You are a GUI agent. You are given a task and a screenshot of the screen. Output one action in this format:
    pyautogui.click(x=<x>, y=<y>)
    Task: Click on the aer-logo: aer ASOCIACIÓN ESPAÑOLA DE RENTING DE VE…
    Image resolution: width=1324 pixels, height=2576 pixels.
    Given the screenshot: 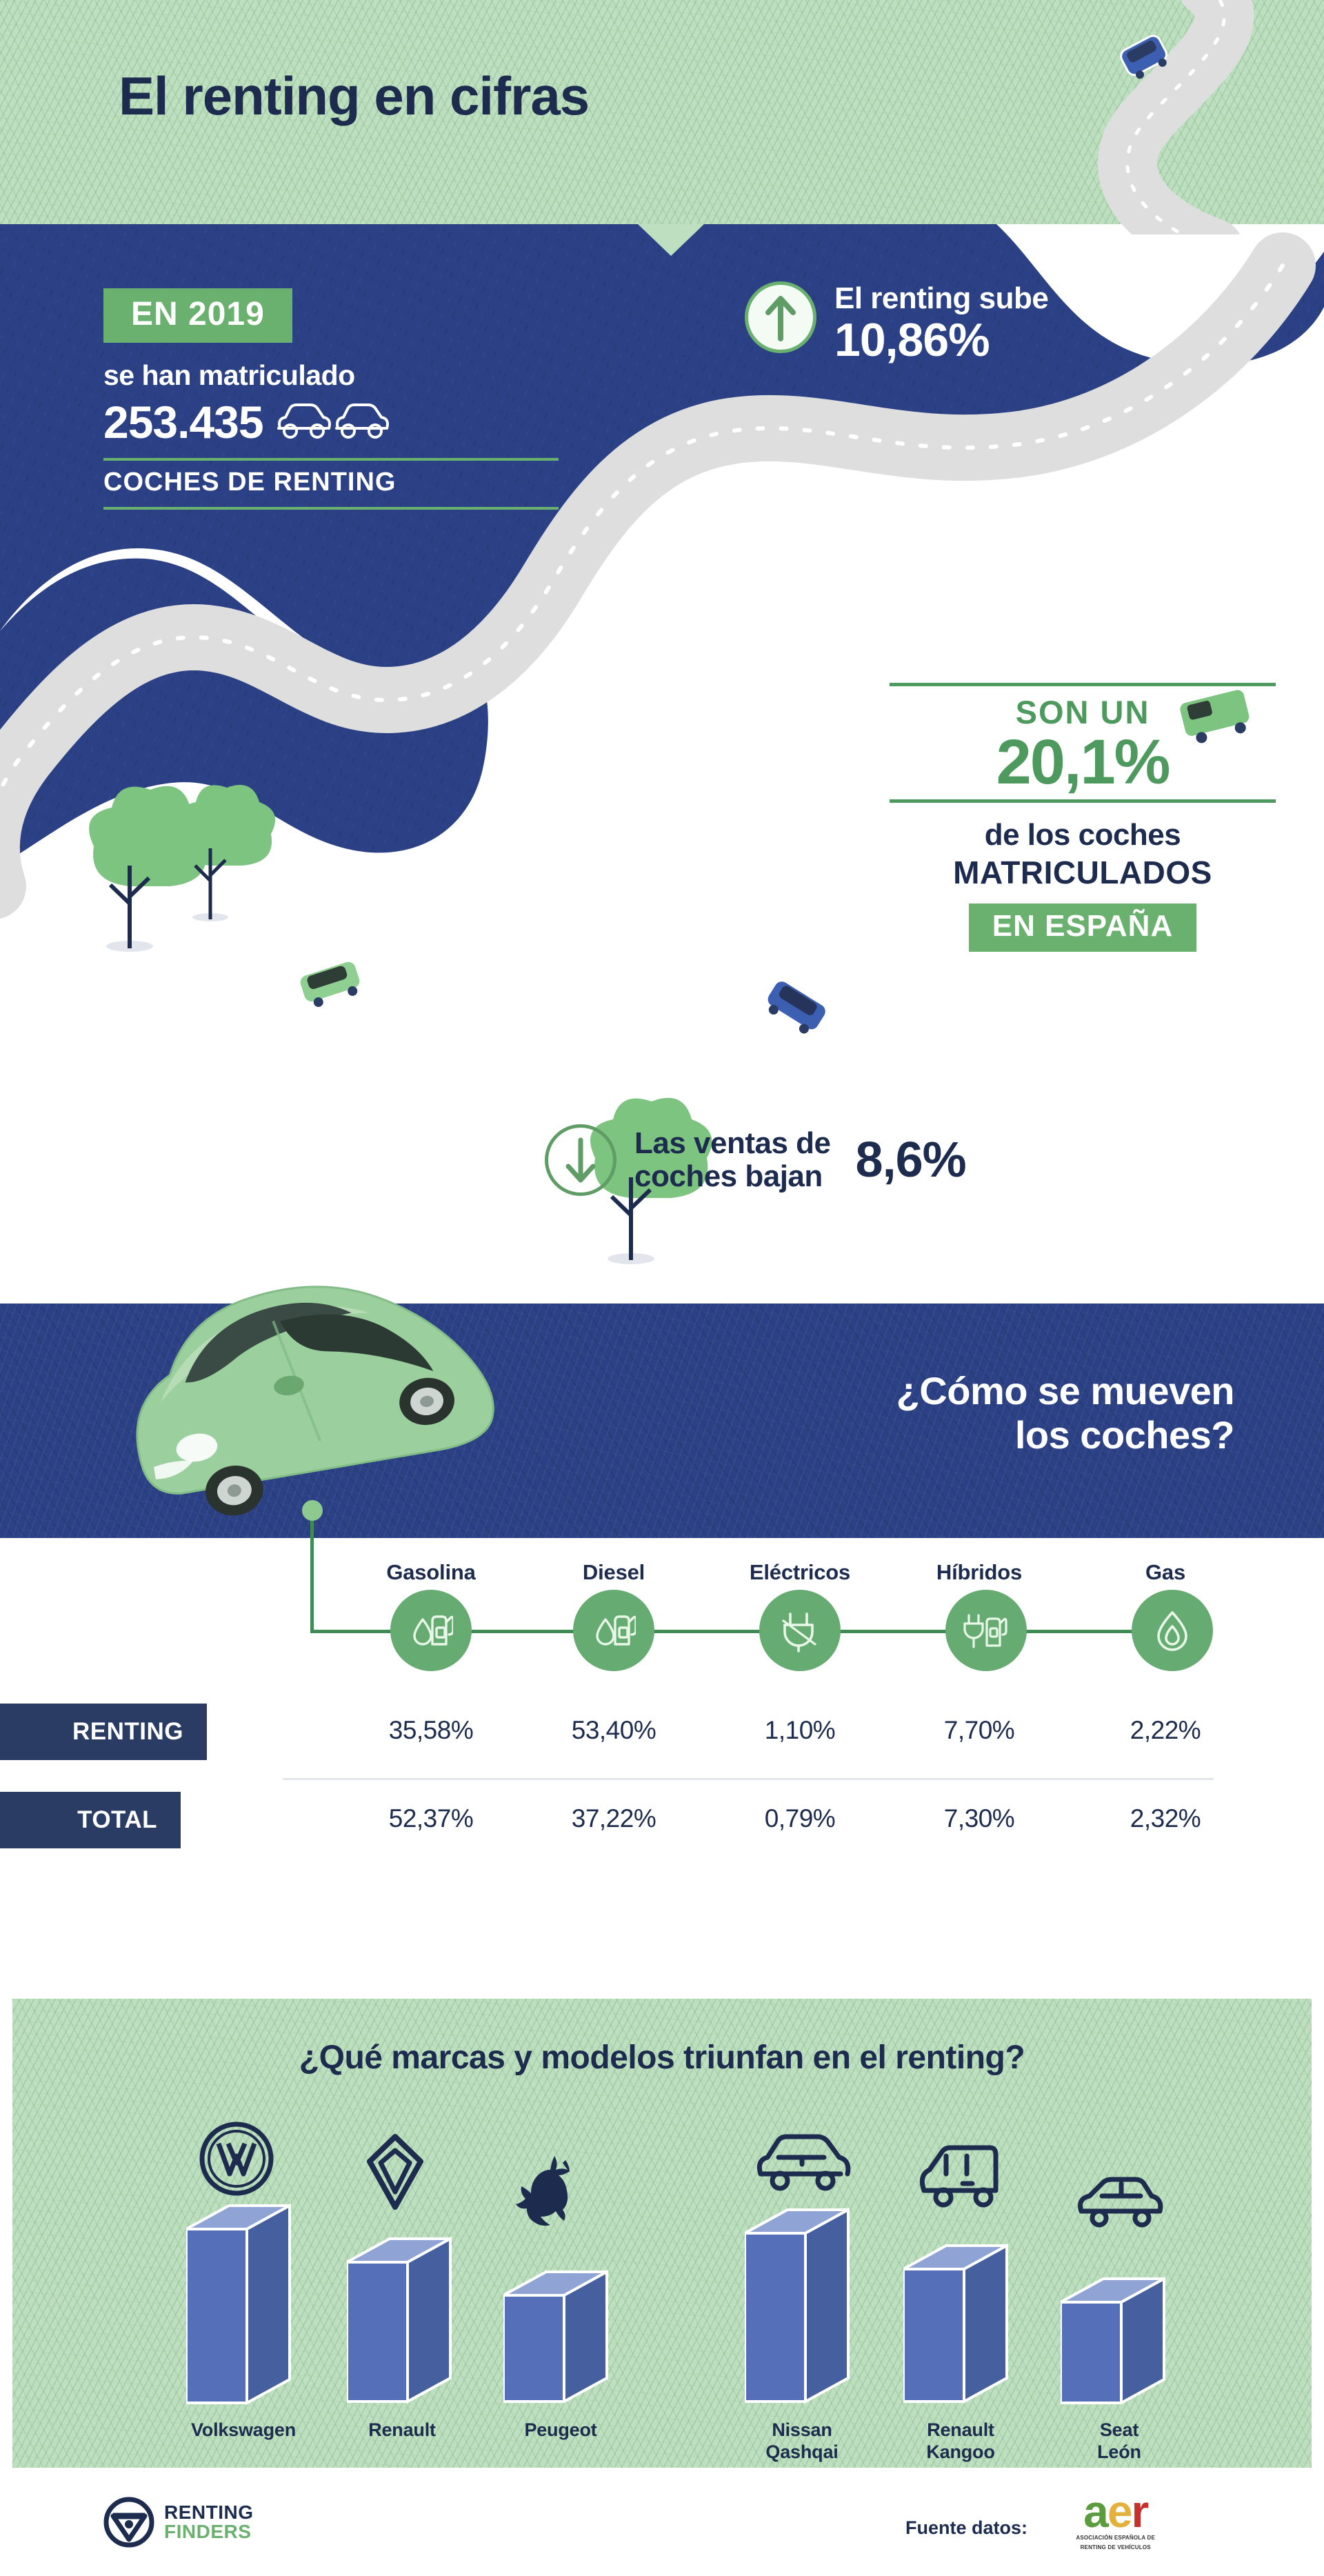 What is the action you would take?
    pyautogui.click(x=1115, y=2519)
    